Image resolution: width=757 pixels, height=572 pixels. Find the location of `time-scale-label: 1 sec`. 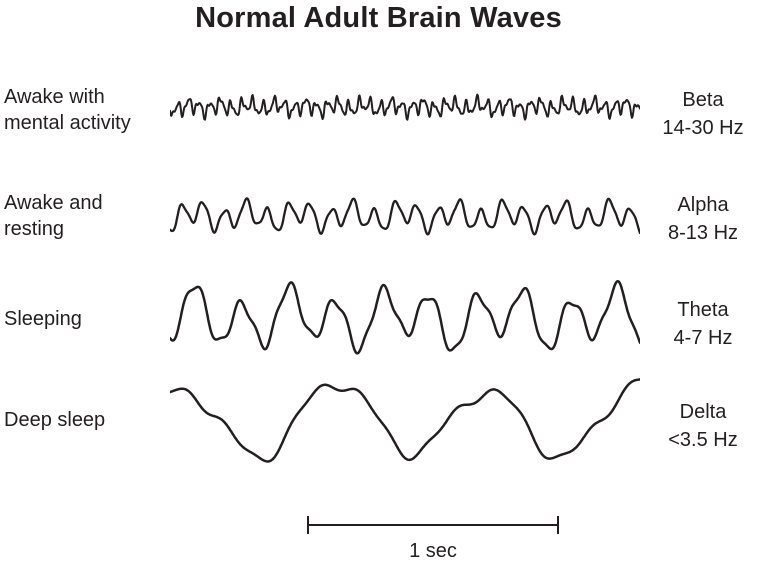

time-scale-label: 1 sec is located at coordinates (433, 551).